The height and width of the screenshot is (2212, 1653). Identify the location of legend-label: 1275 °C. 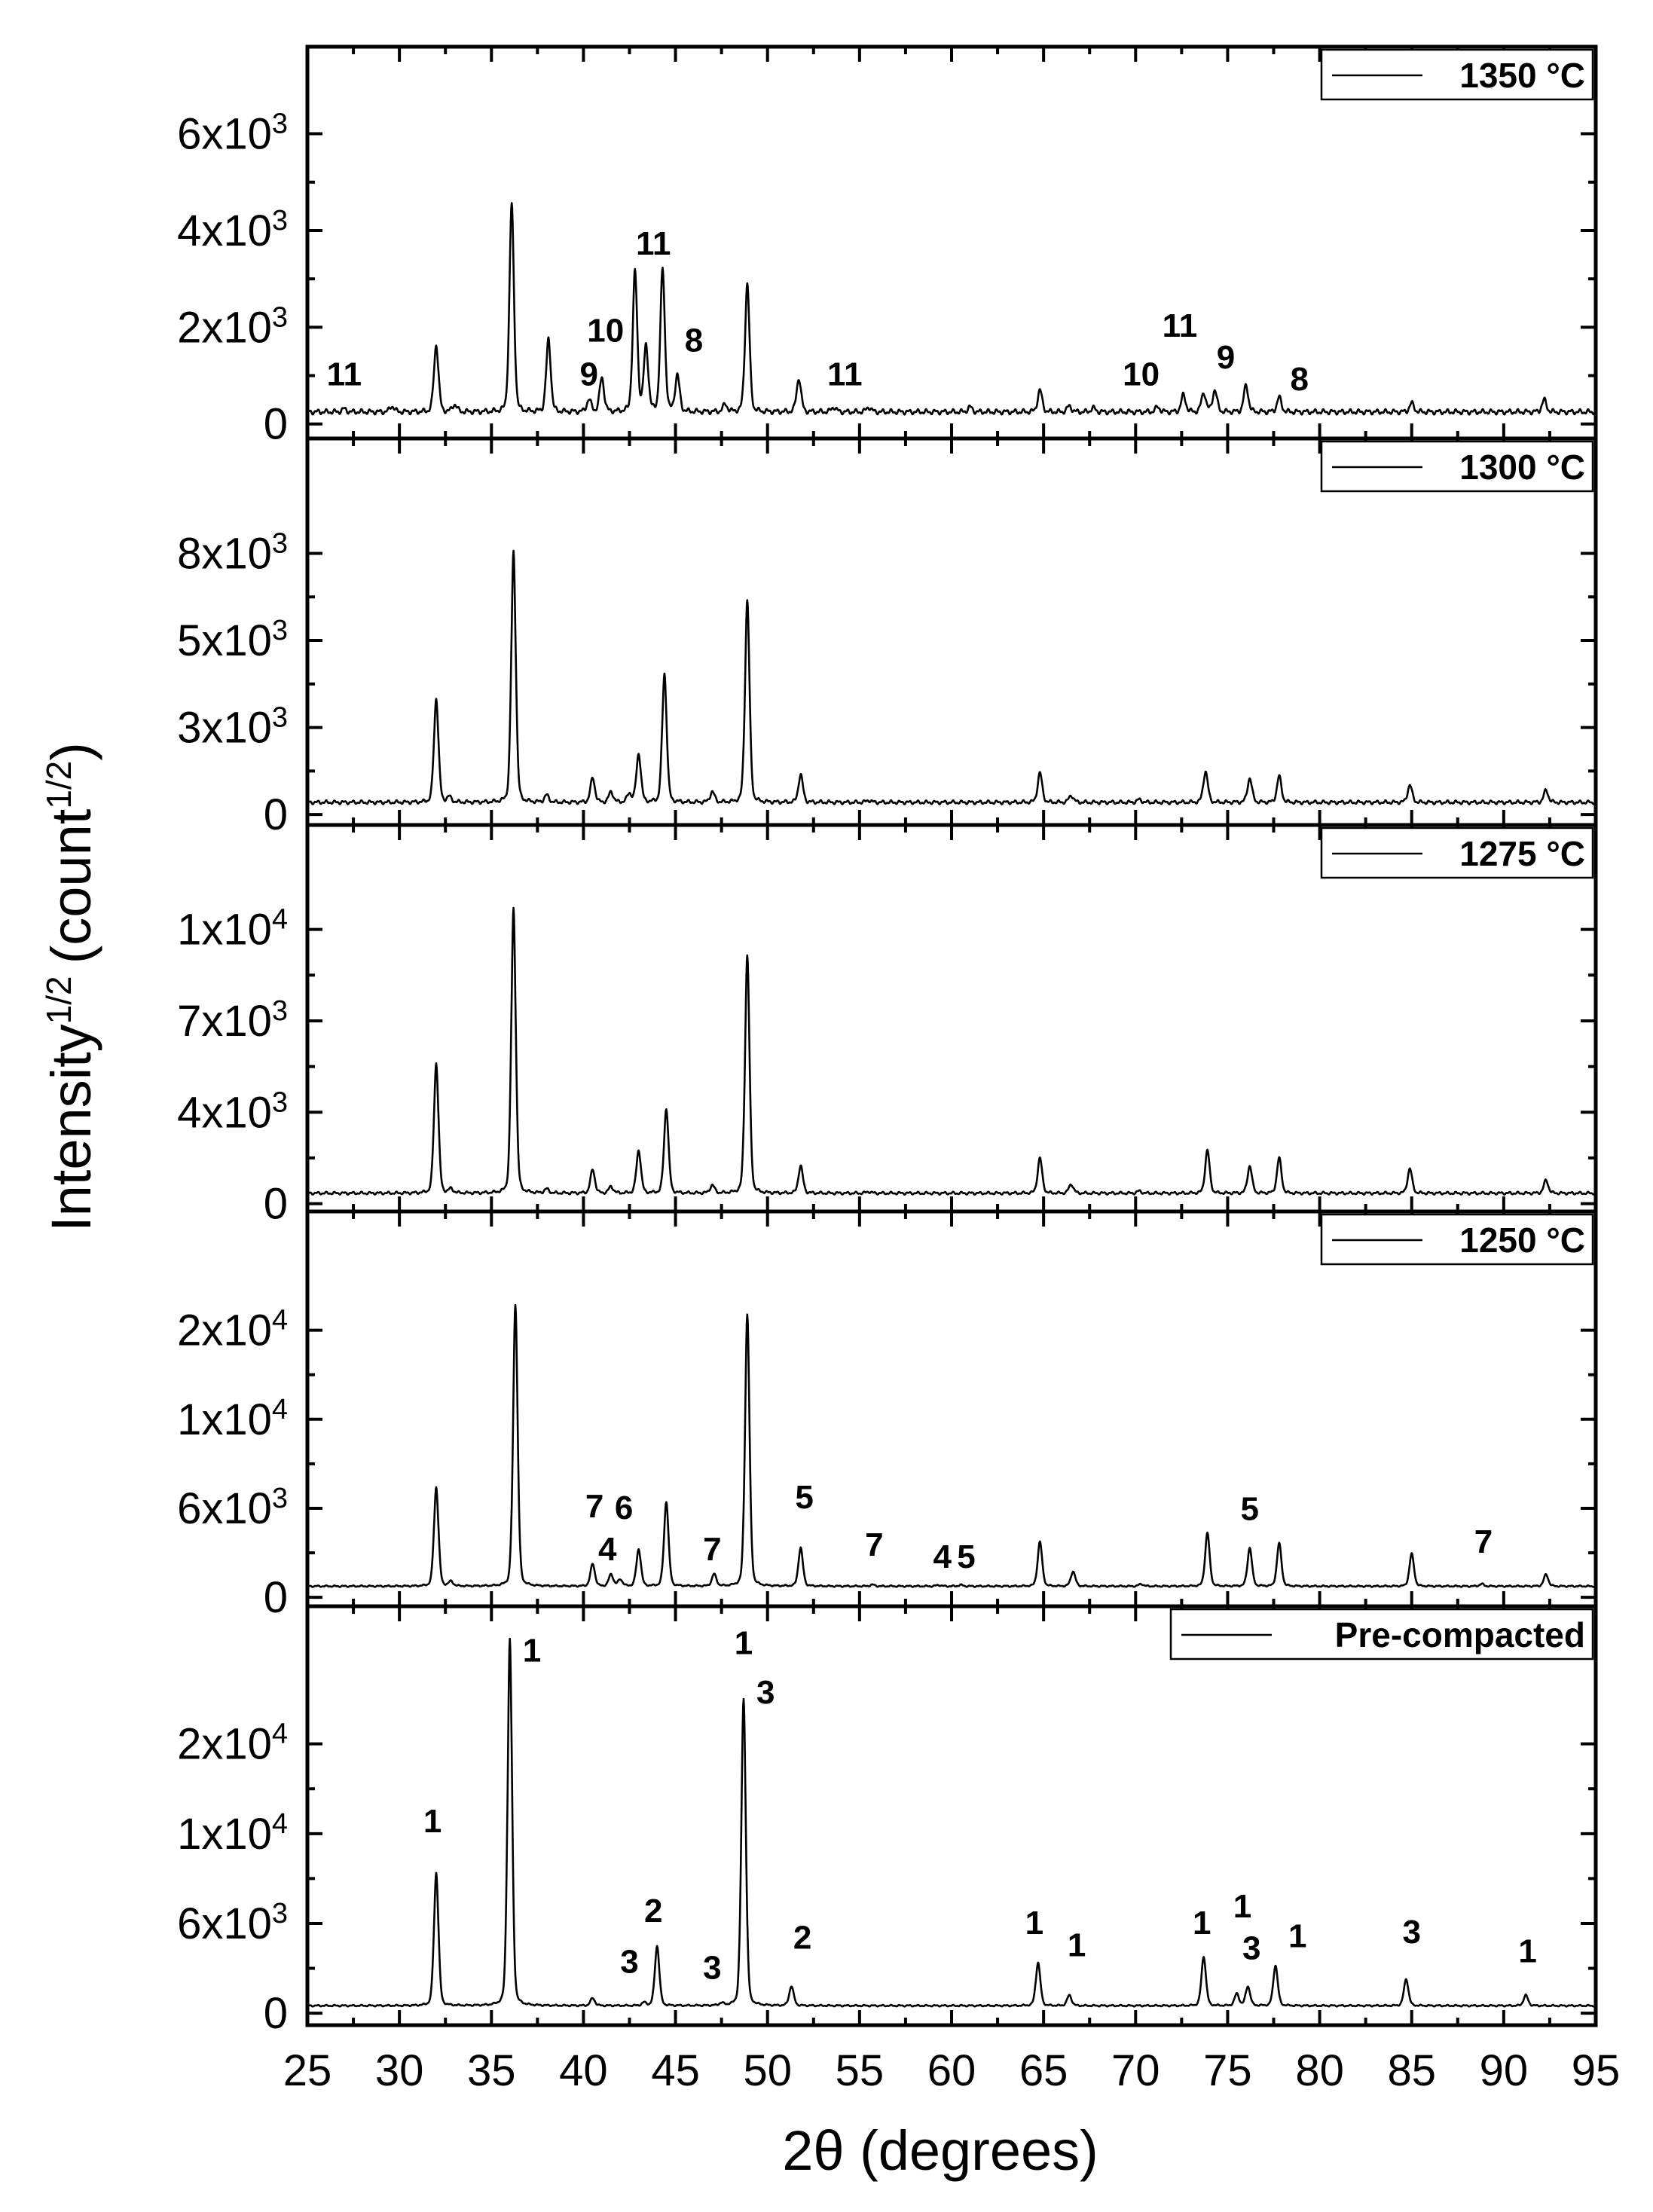
(1522, 853).